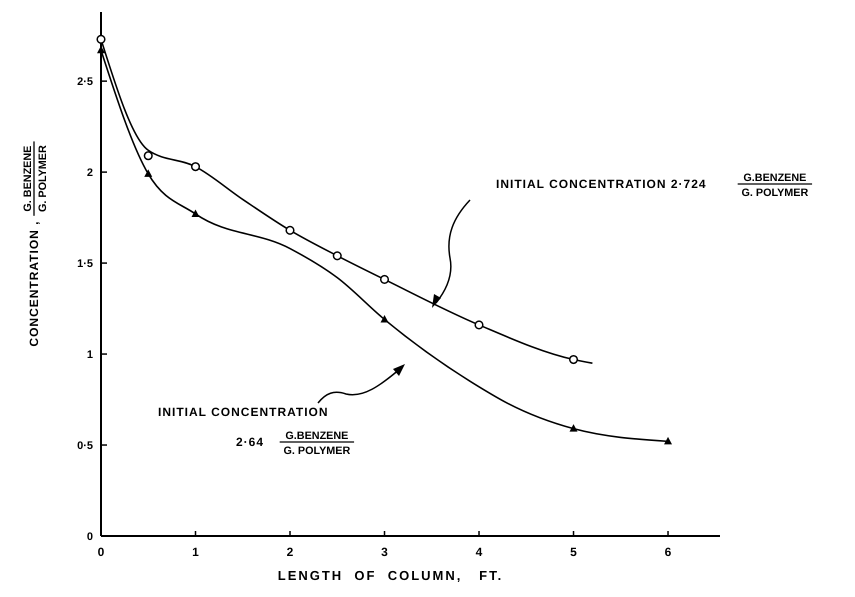  What do you see at coordinates (391, 575) in the screenshot?
I see `x-axis-title: LENGTH OF COLUMN, FT.` at bounding box center [391, 575].